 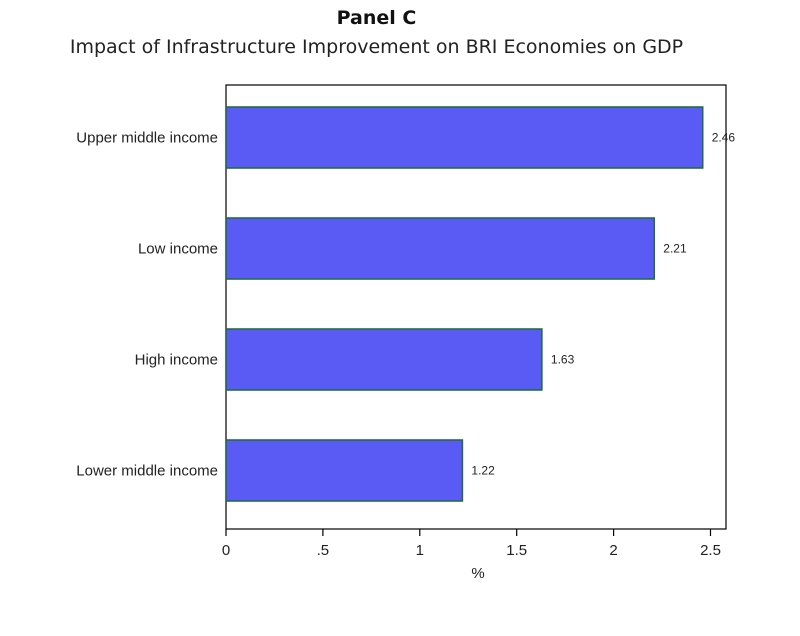 I want to click on x-tick-label: 1.5, so click(x=516, y=550).